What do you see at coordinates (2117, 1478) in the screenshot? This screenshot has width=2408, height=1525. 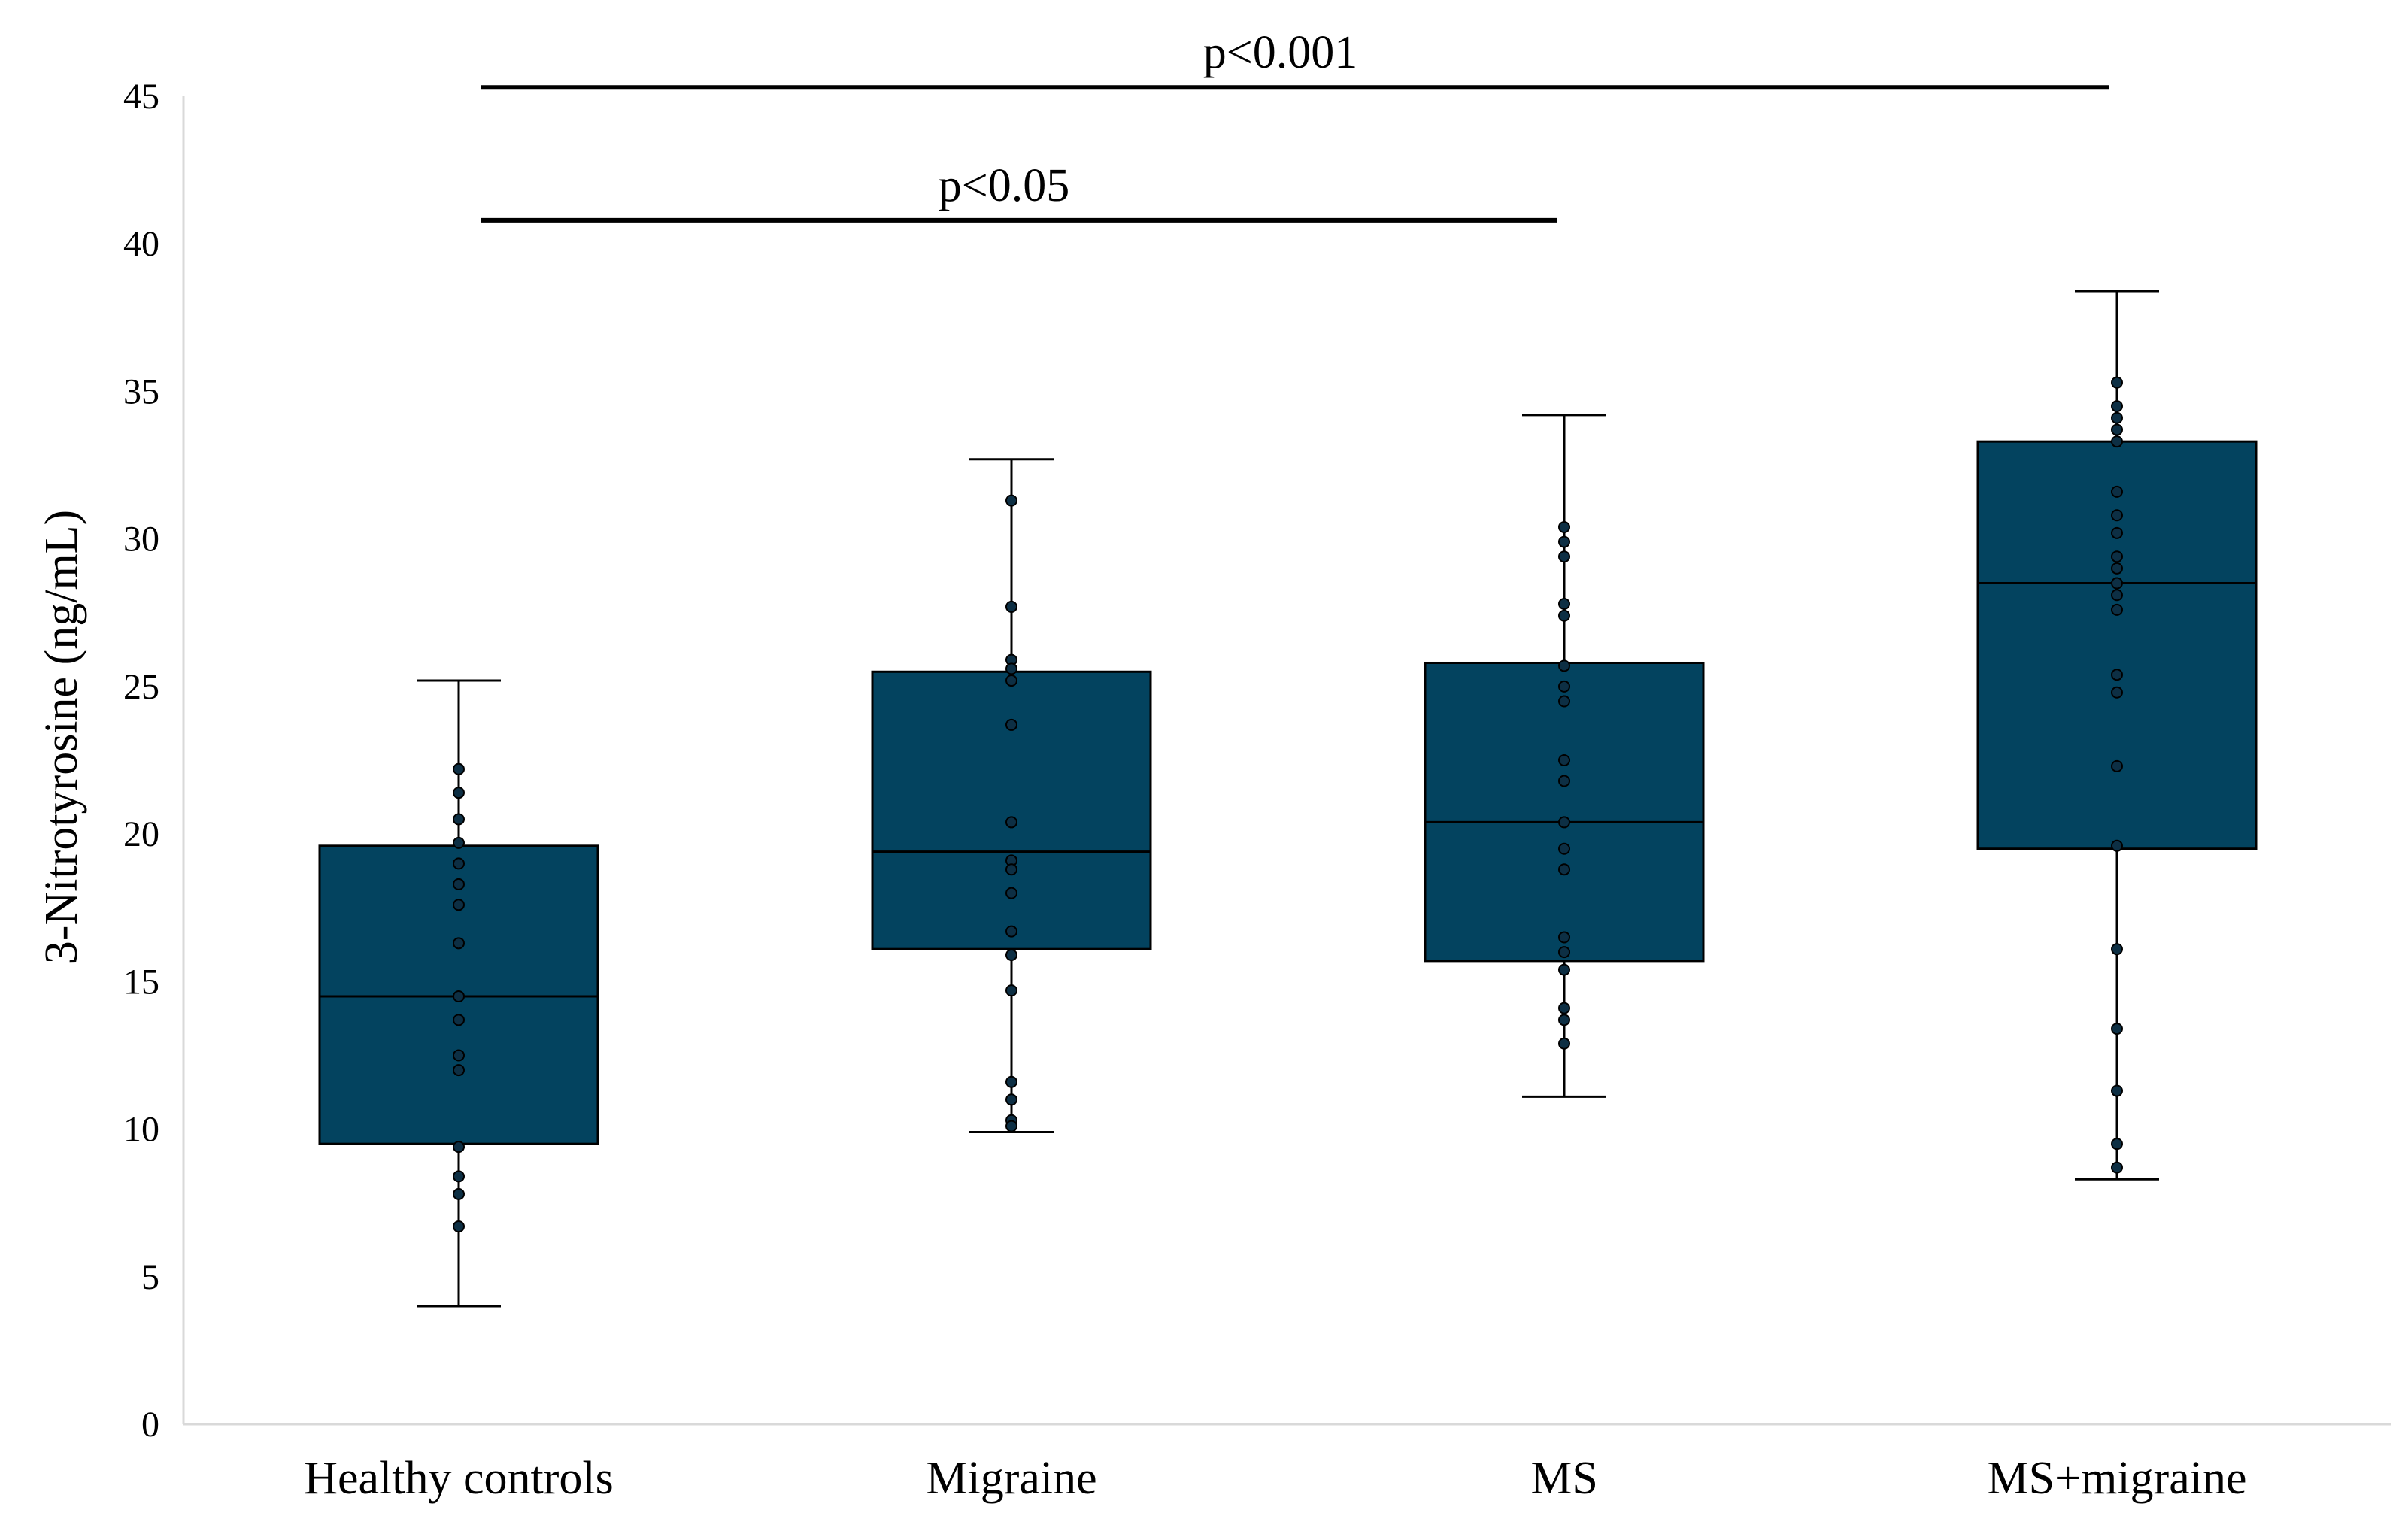 I see `x-category-label: MS+migraine` at bounding box center [2117, 1478].